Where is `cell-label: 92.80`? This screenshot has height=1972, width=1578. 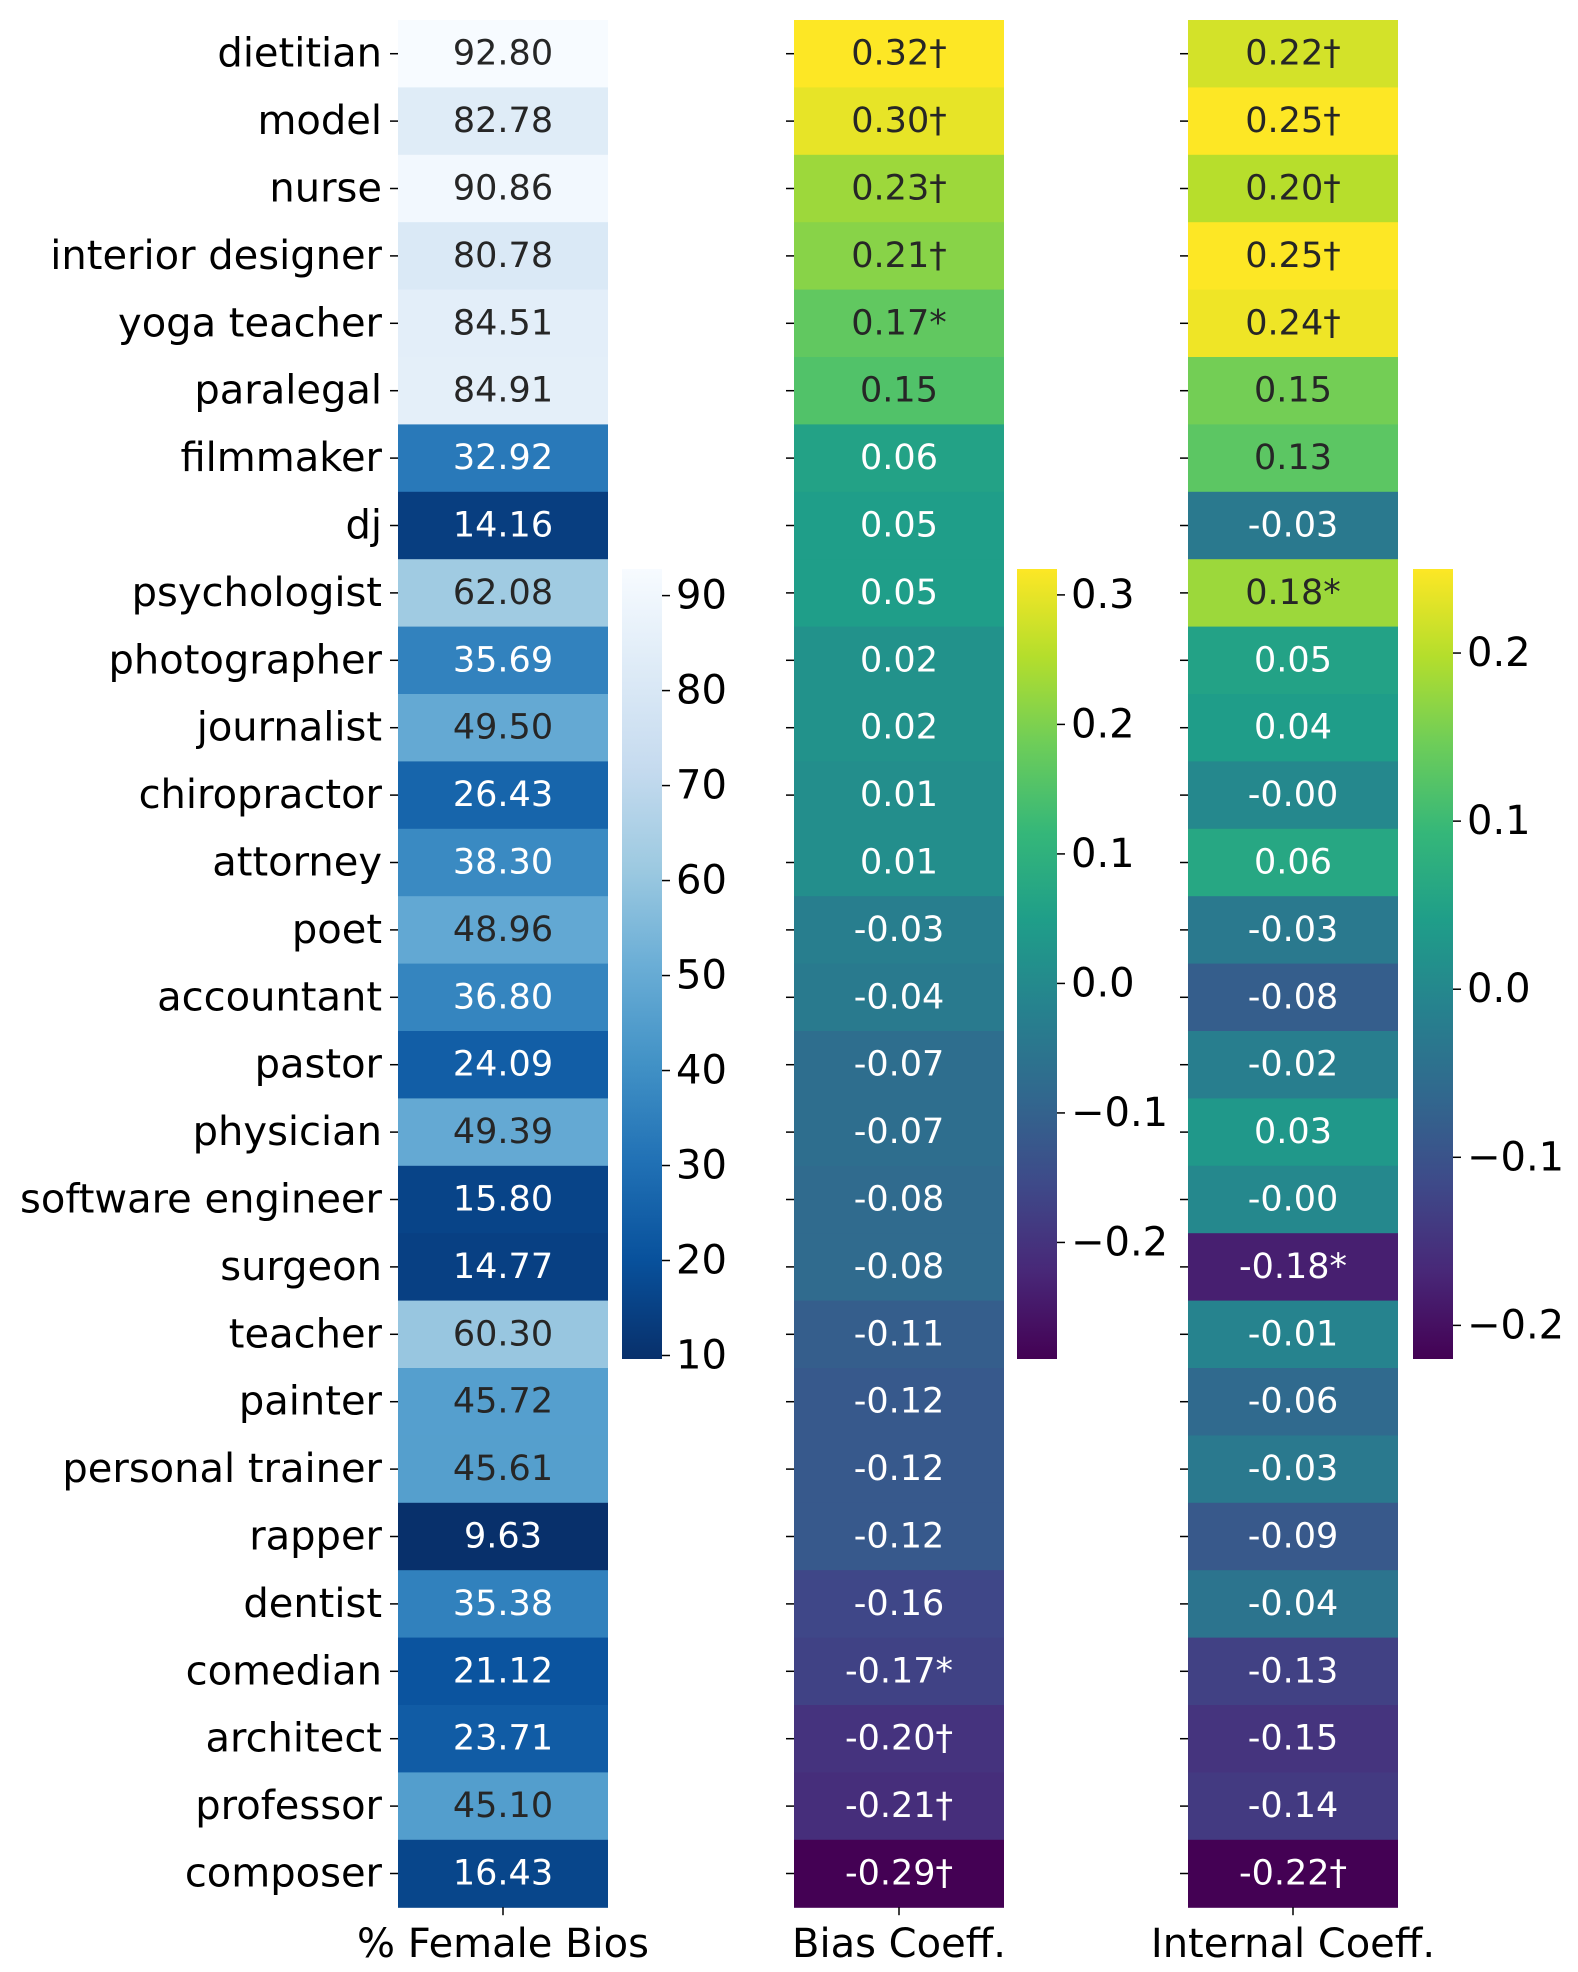 cell-label: 92.80 is located at coordinates (503, 54).